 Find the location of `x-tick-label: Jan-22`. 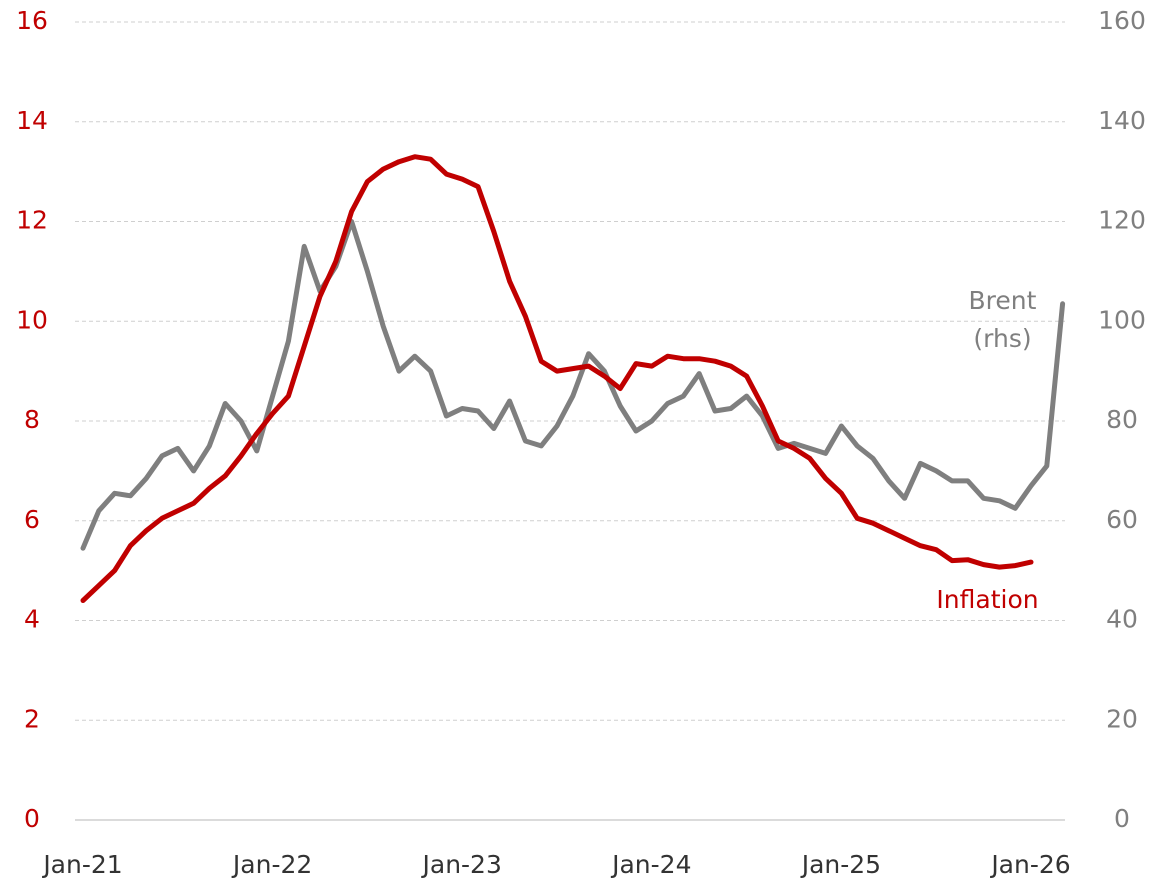

x-tick-label: Jan-22 is located at coordinates (271, 864).